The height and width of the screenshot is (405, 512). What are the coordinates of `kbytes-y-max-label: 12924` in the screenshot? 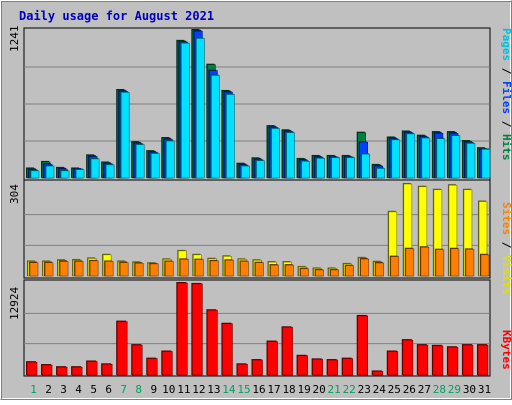 It's located at (14, 303).